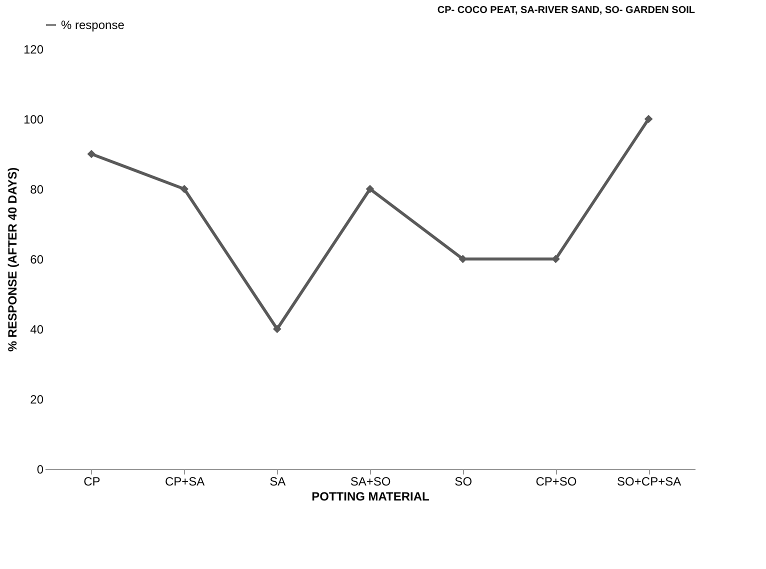 The image size is (766, 569). Describe the element at coordinates (371, 497) in the screenshot. I see `x-axis-title: POTTING MATERIAL` at that location.